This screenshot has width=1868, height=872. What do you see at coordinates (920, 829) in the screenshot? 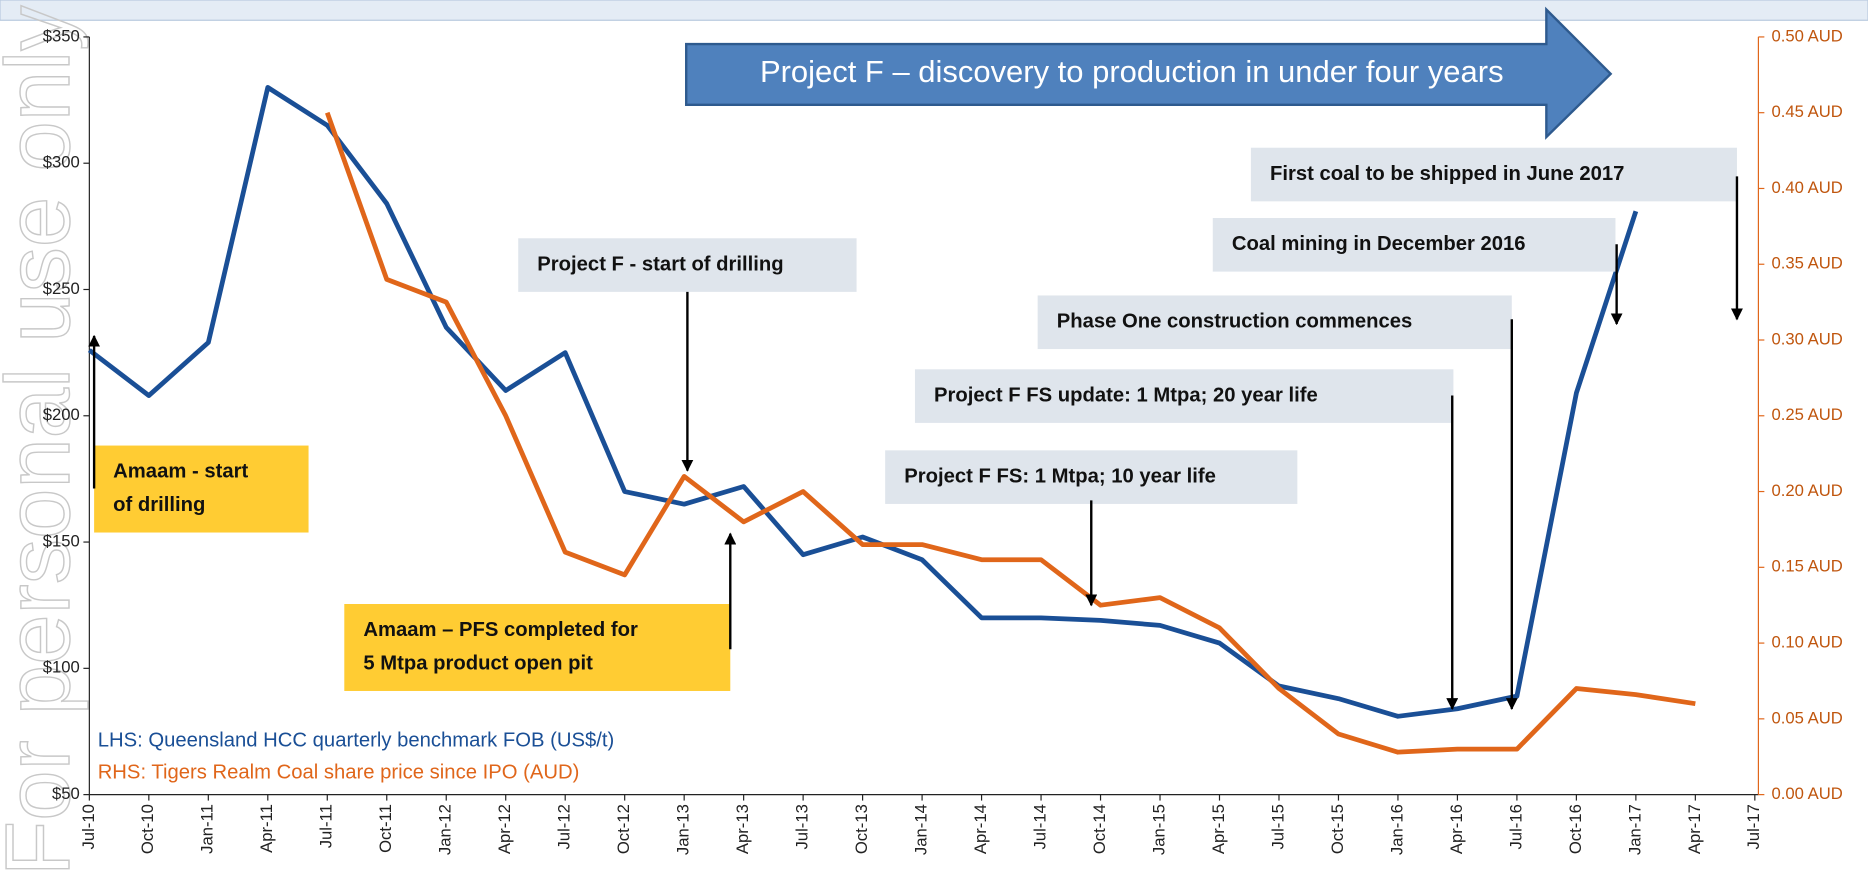
I see `x-tick-label: Jan-14` at bounding box center [920, 829].